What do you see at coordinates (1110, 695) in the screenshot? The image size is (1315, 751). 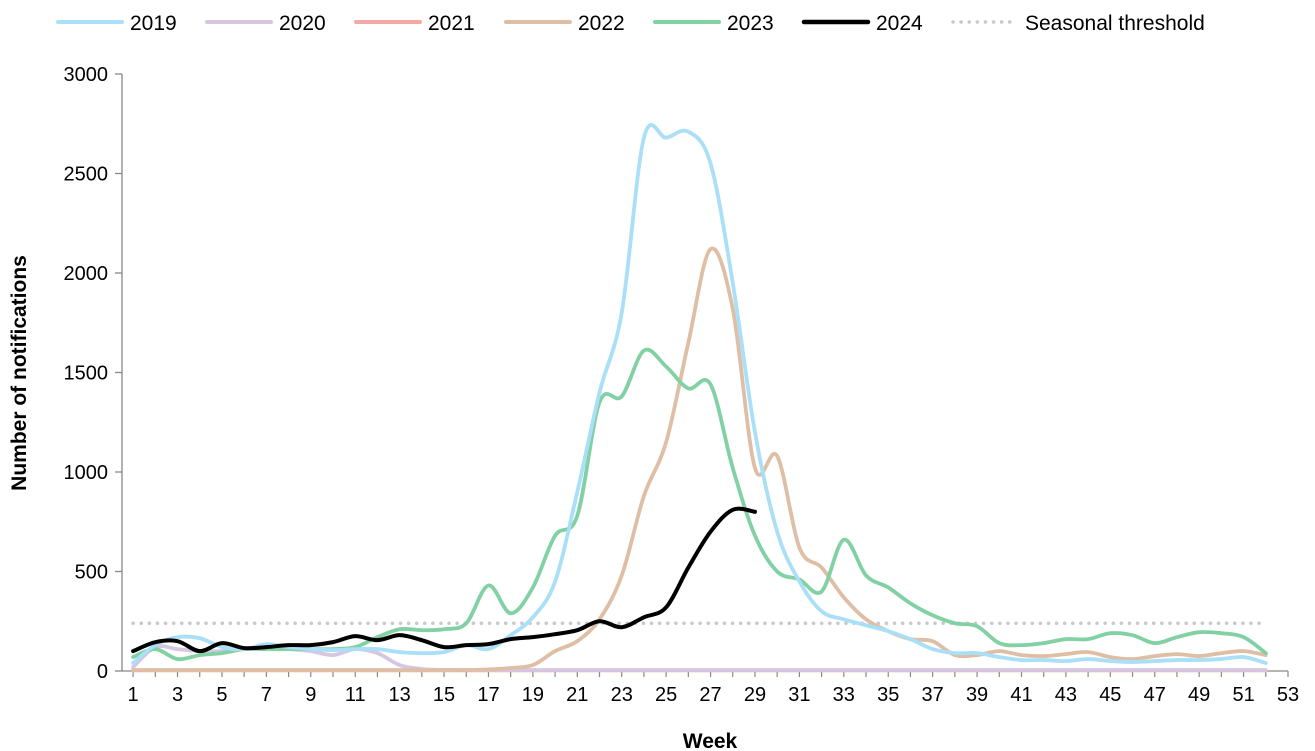 I see `x-tick-label: 45` at bounding box center [1110, 695].